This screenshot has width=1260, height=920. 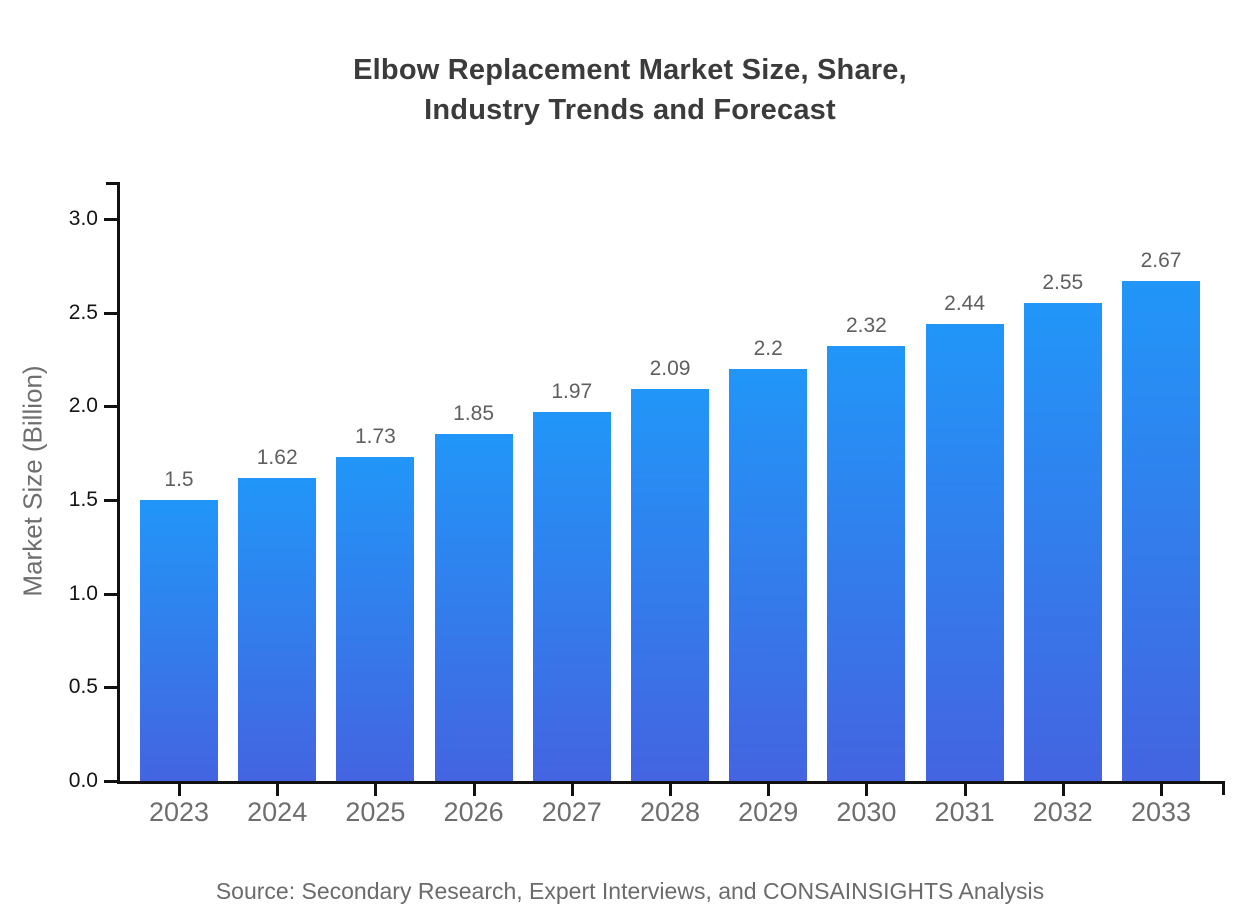 I want to click on x-tick-label-2030: 2030, so click(x=866, y=812).